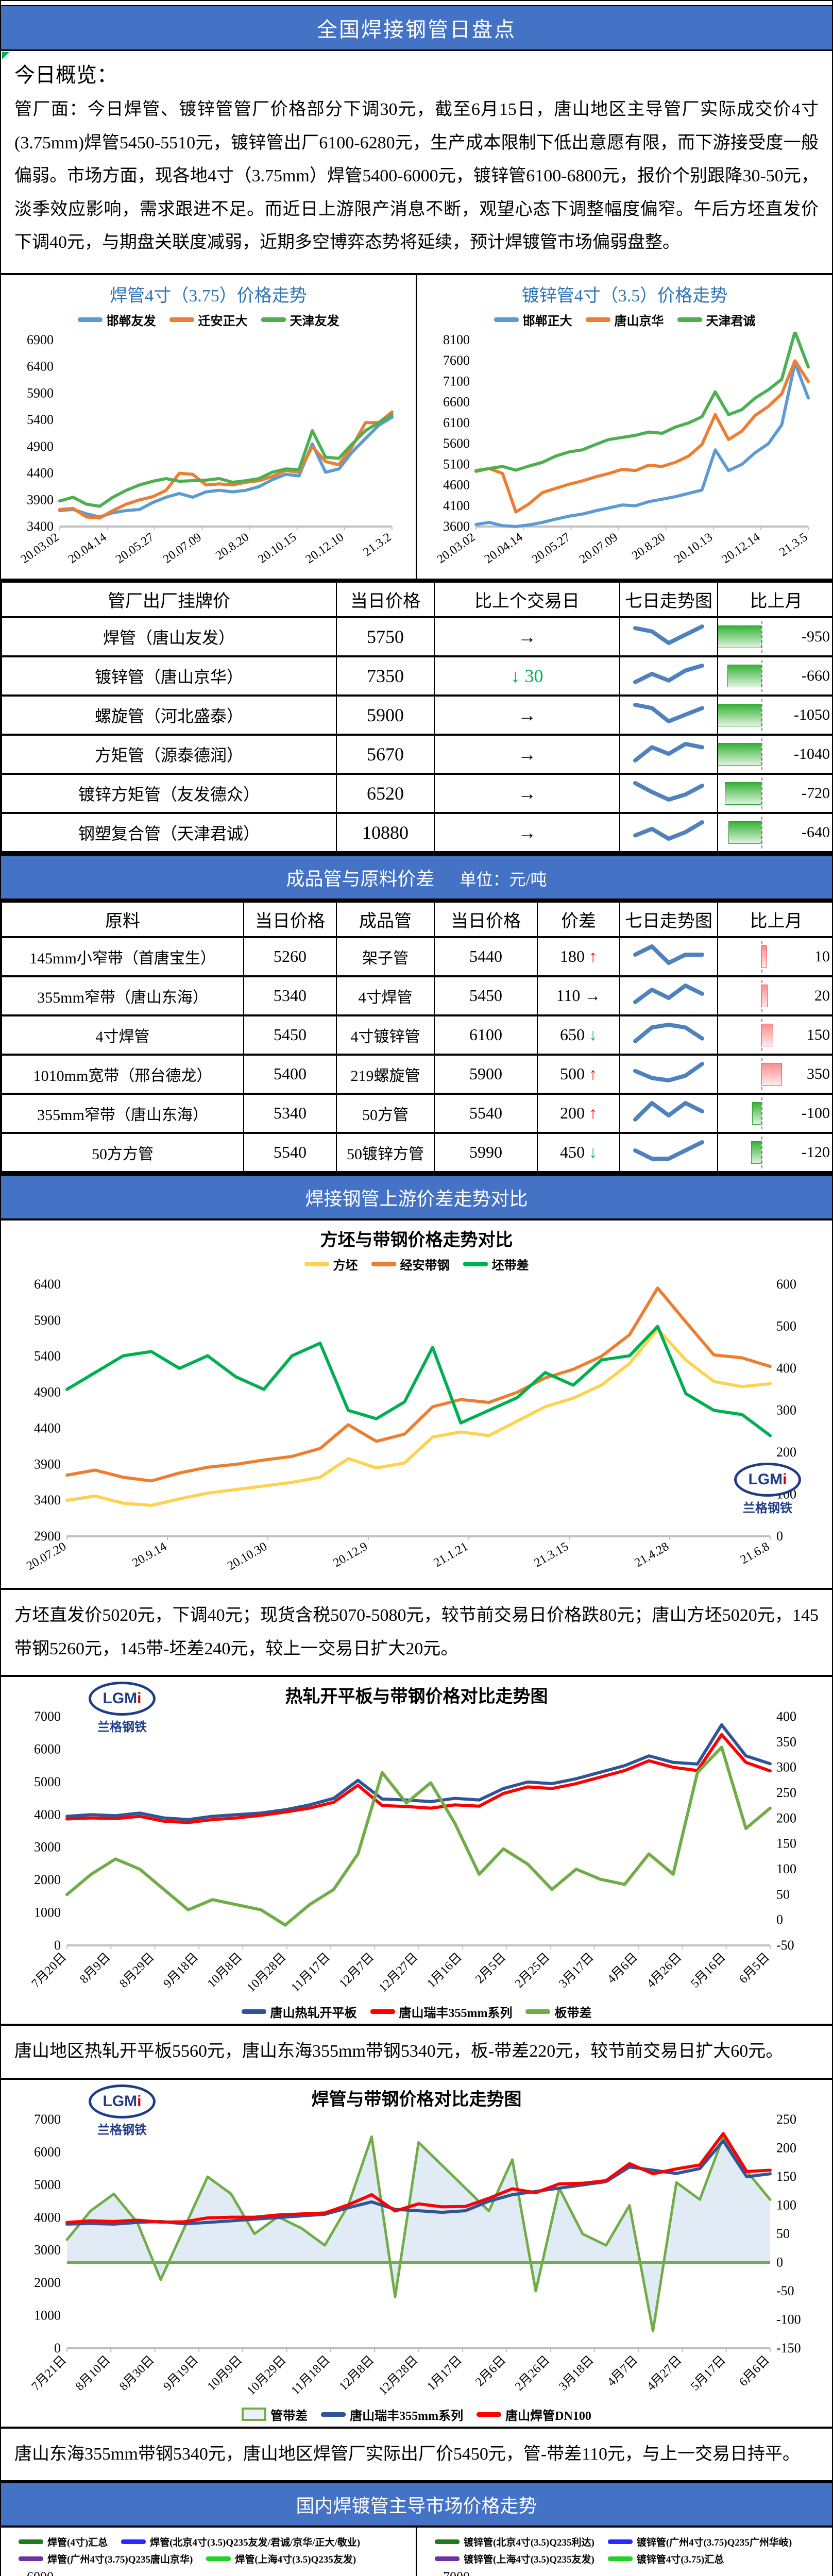  I want to click on cell-marker, so click(5, 55).